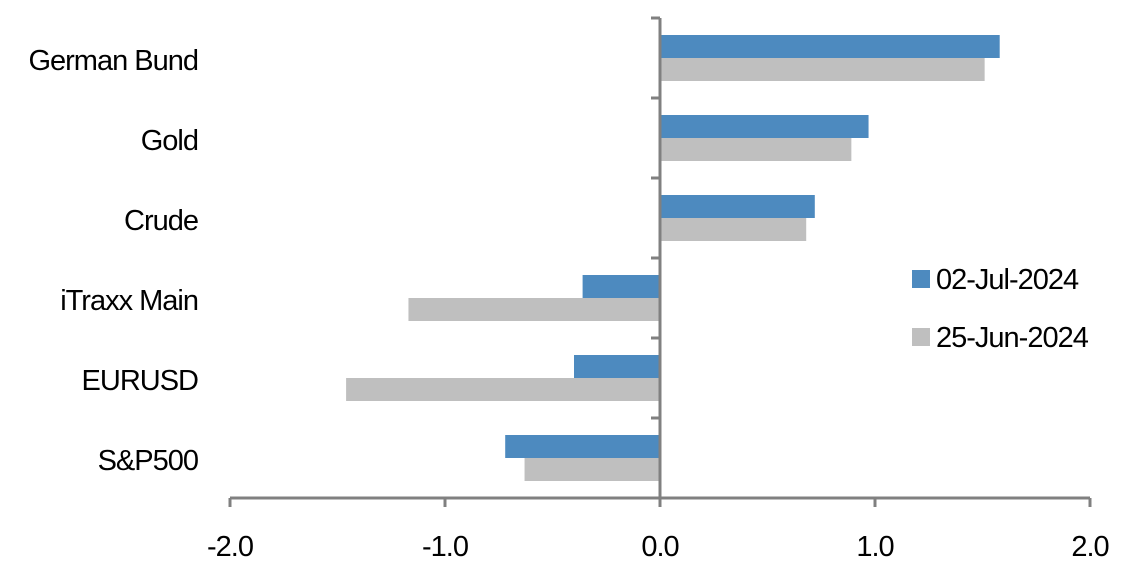 This screenshot has width=1140, height=579. What do you see at coordinates (161, 221) in the screenshot?
I see `category-label: Crude` at bounding box center [161, 221].